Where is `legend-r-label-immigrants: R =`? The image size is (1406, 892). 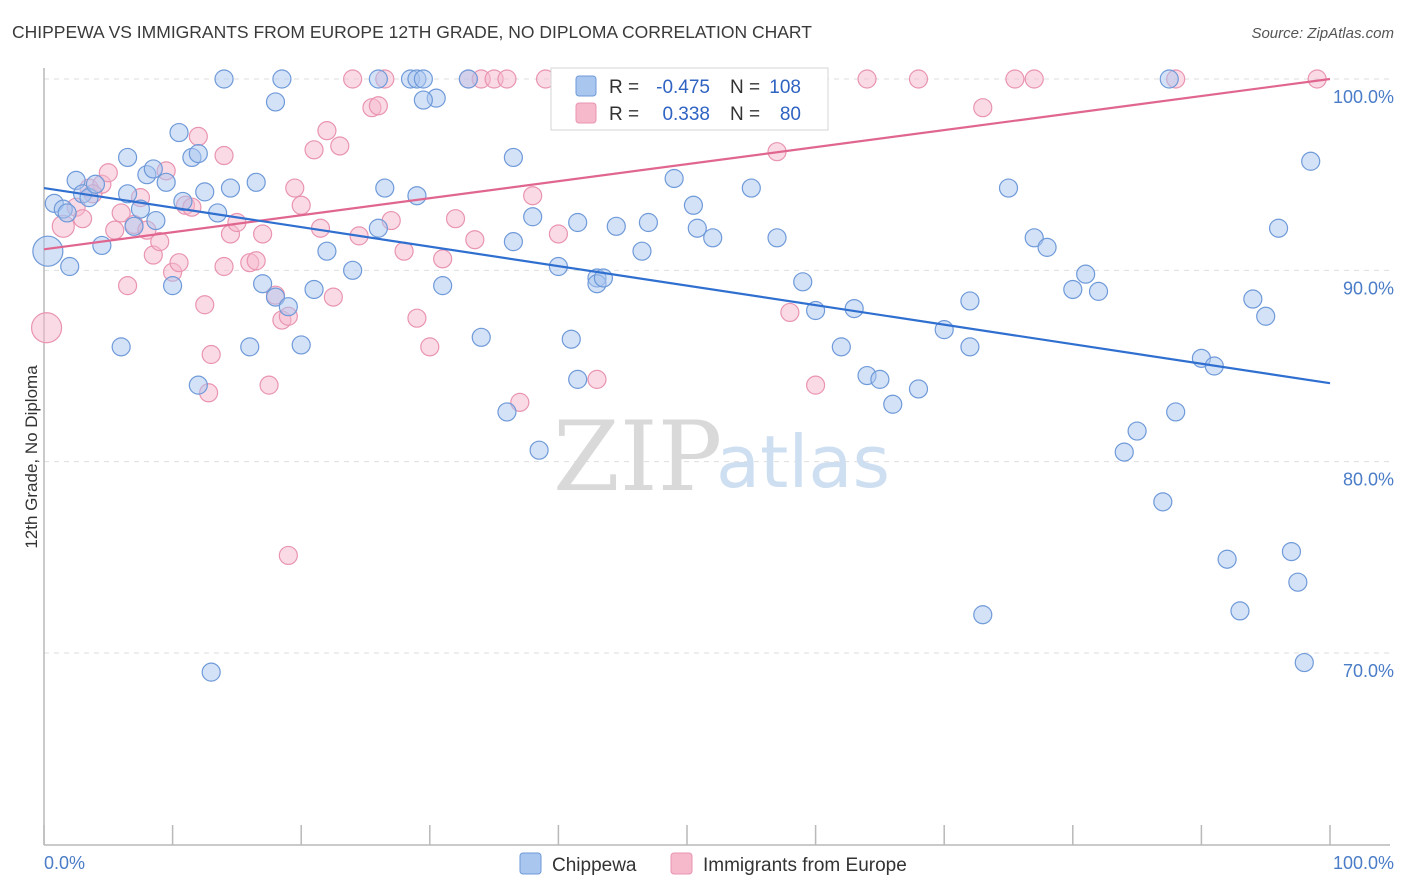
legend-r-label-immigrants: R = is located at coordinates (624, 114).